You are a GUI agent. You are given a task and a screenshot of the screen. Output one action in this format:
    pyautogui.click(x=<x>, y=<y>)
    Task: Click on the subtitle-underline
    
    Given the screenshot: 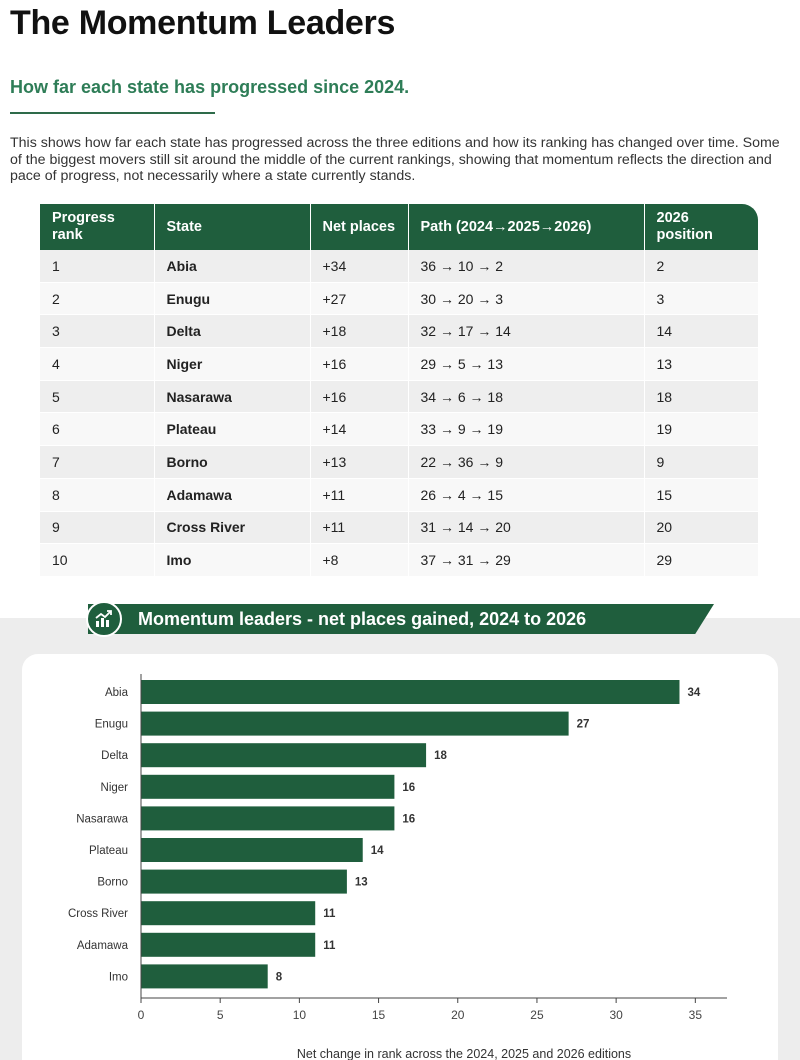 What is the action you would take?
    pyautogui.click(x=112, y=113)
    